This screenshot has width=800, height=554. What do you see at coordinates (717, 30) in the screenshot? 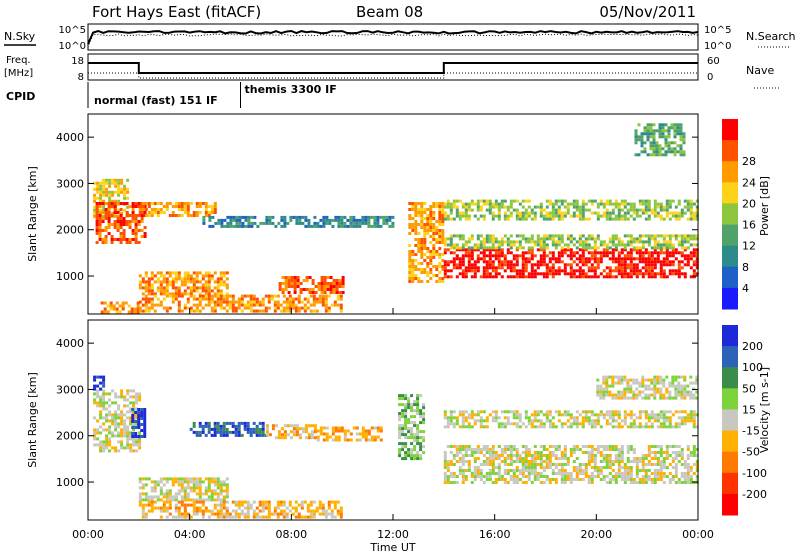
I see `nsearch-tick-top: 10^5` at bounding box center [717, 30].